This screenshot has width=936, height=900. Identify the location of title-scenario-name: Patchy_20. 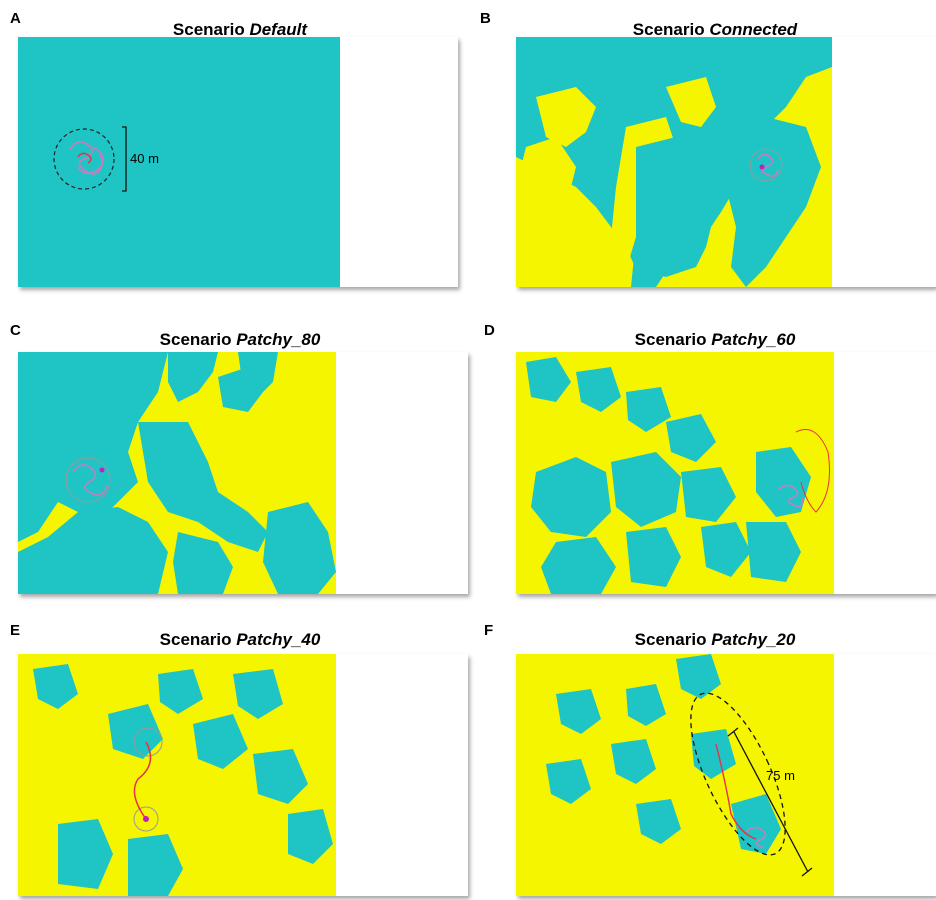
(753, 639).